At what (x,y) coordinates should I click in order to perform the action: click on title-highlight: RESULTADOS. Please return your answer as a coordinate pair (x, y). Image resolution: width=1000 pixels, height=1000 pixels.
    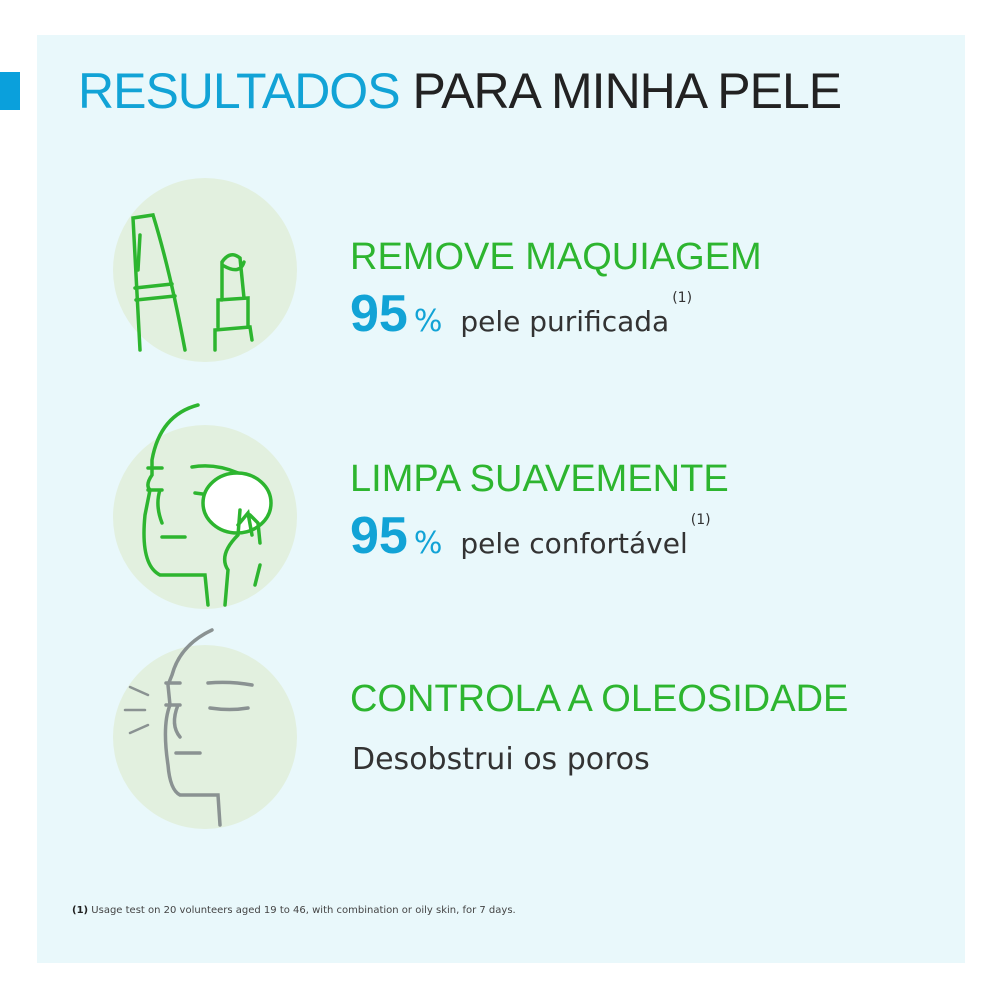
    Looking at the image, I should click on (239, 91).